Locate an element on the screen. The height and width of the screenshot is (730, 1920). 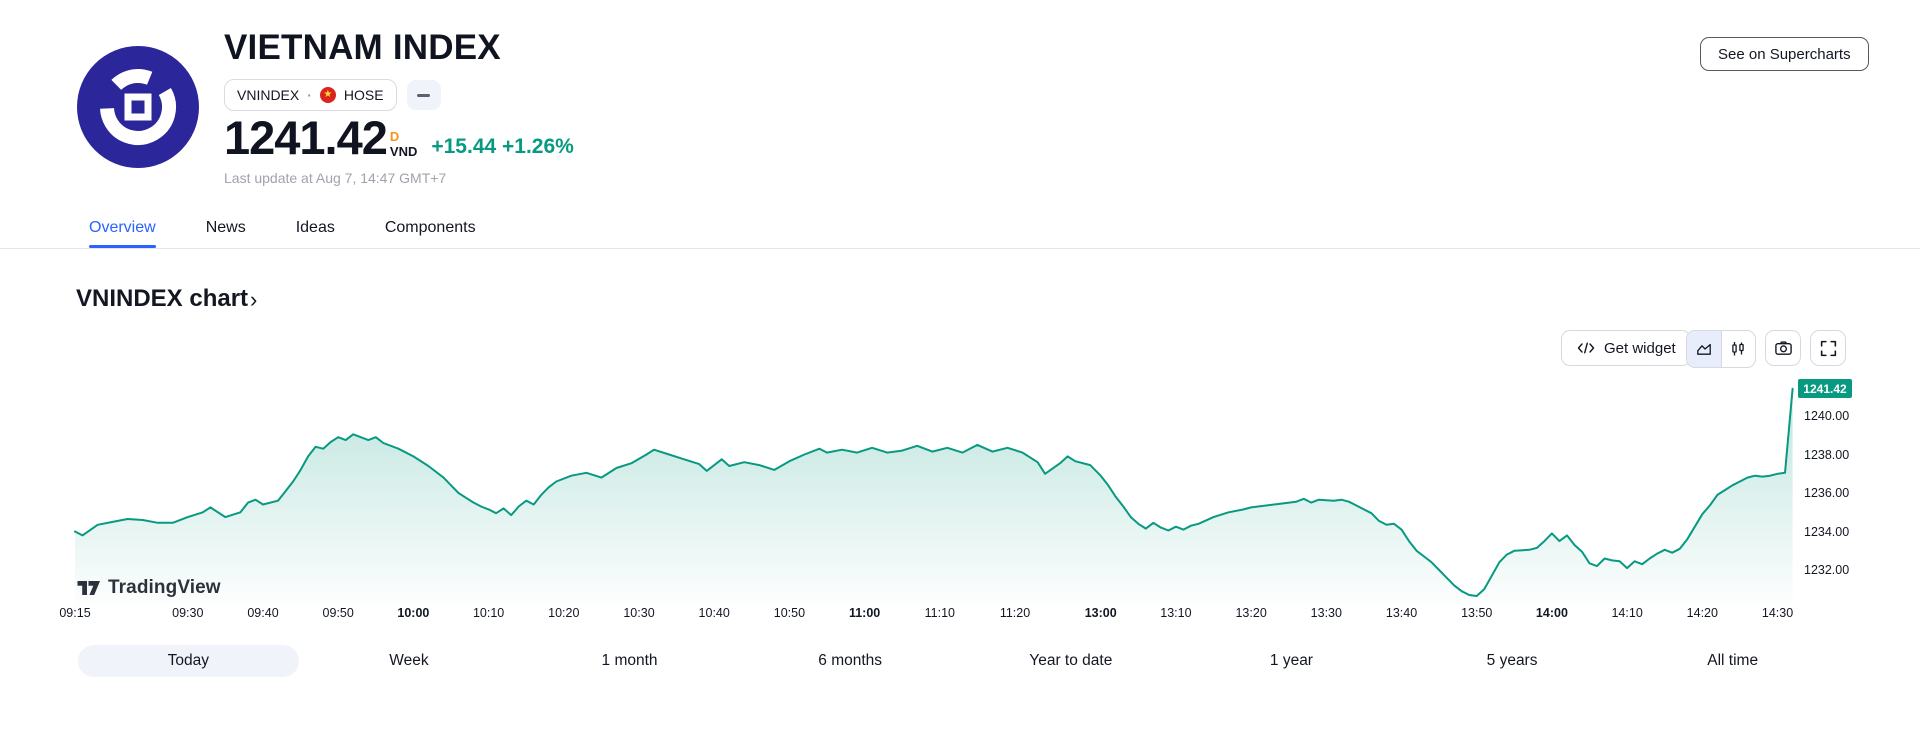
x-axis-tick: 11:10 is located at coordinates (939, 613).